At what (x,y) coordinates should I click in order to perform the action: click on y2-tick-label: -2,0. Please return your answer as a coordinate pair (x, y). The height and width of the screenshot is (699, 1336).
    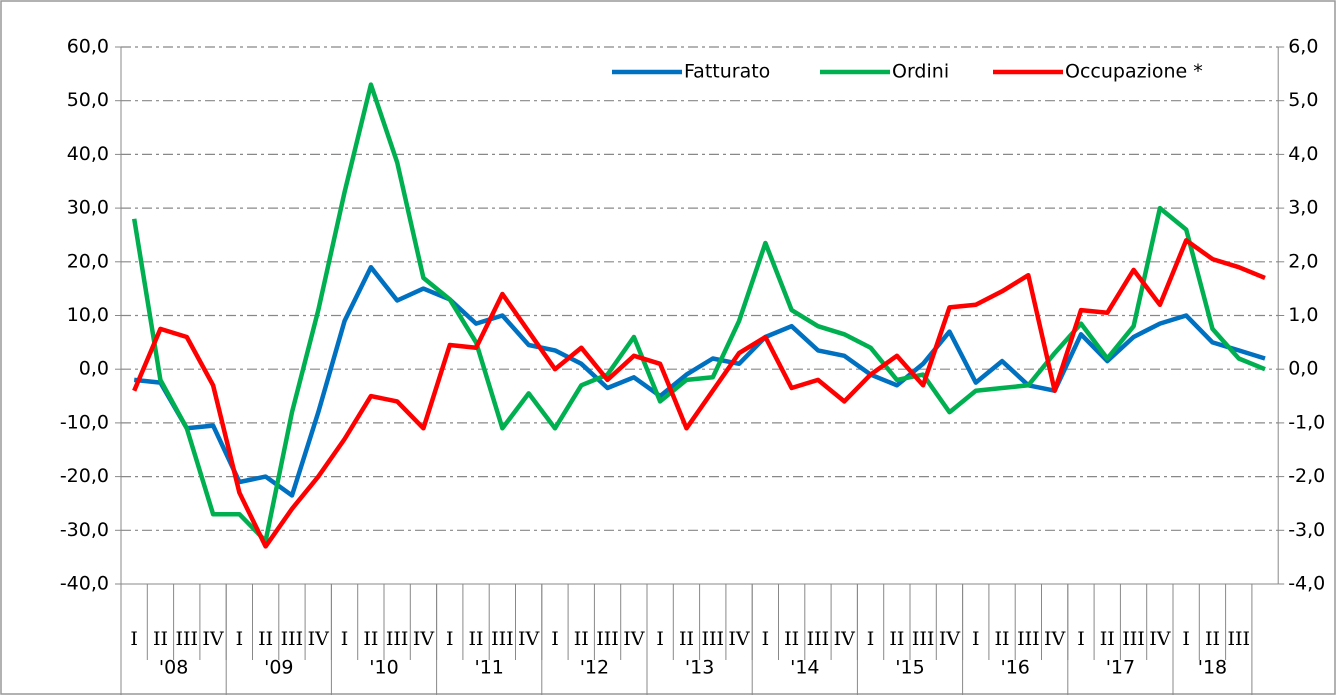
    Looking at the image, I should click on (1306, 476).